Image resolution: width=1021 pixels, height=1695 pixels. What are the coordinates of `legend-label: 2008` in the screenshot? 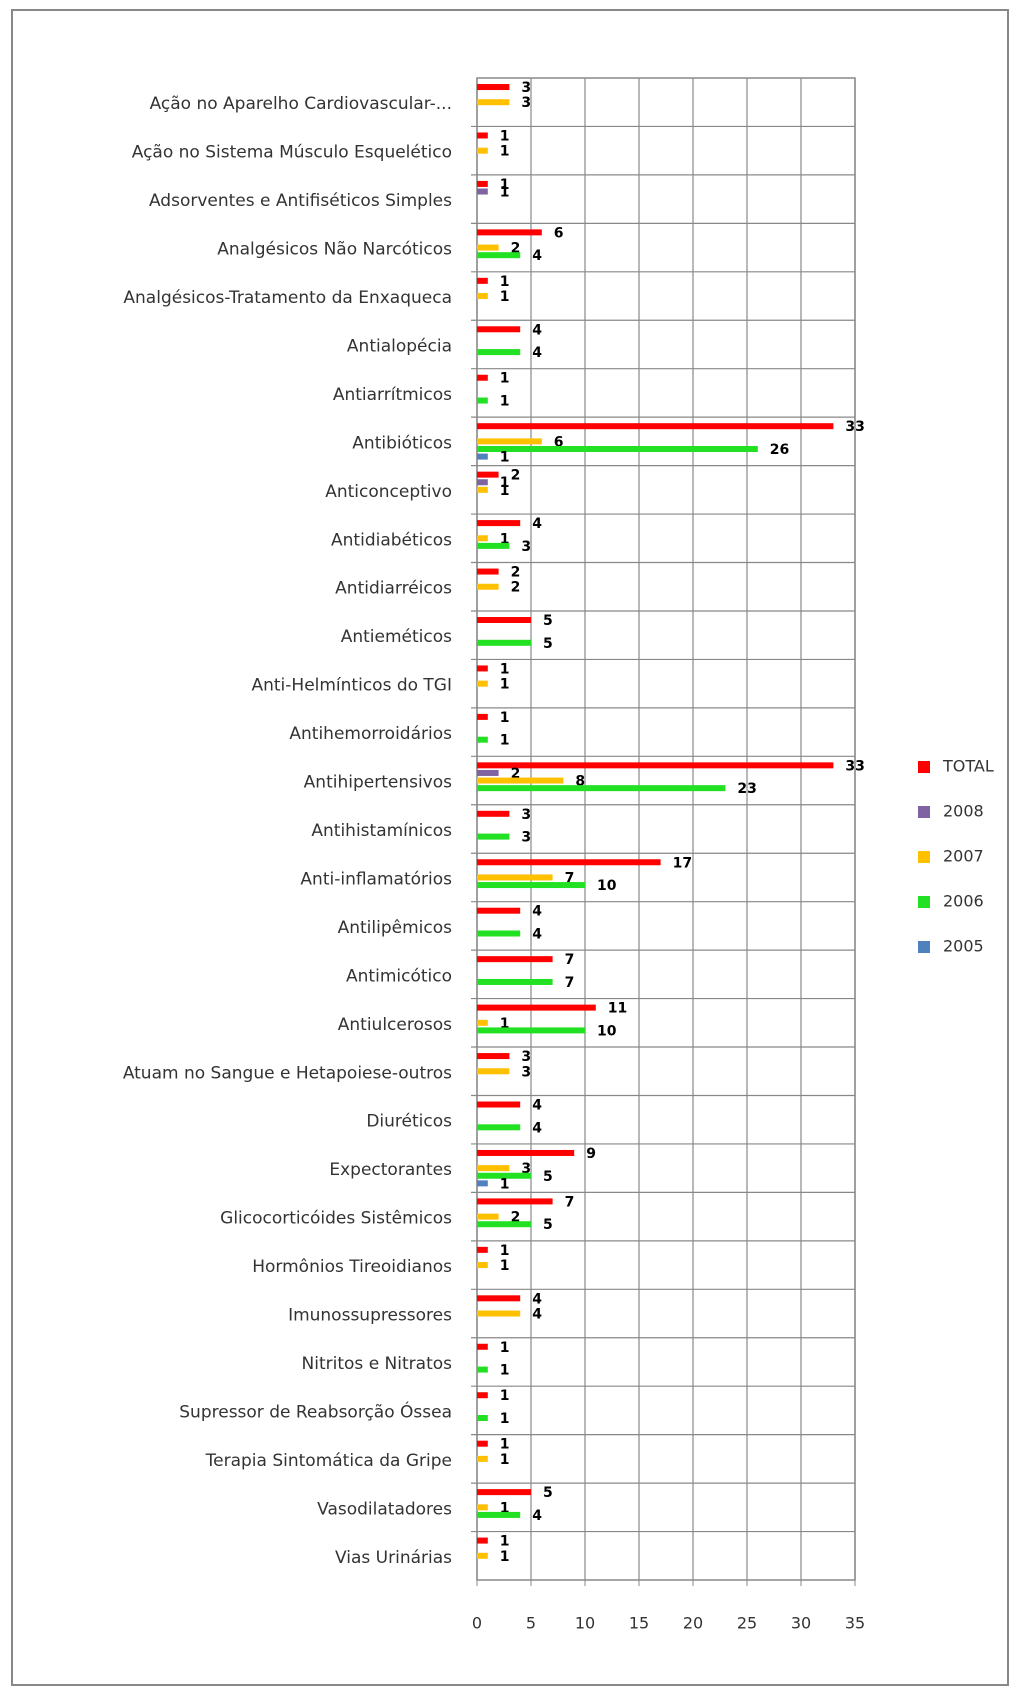 It's located at (963, 811).